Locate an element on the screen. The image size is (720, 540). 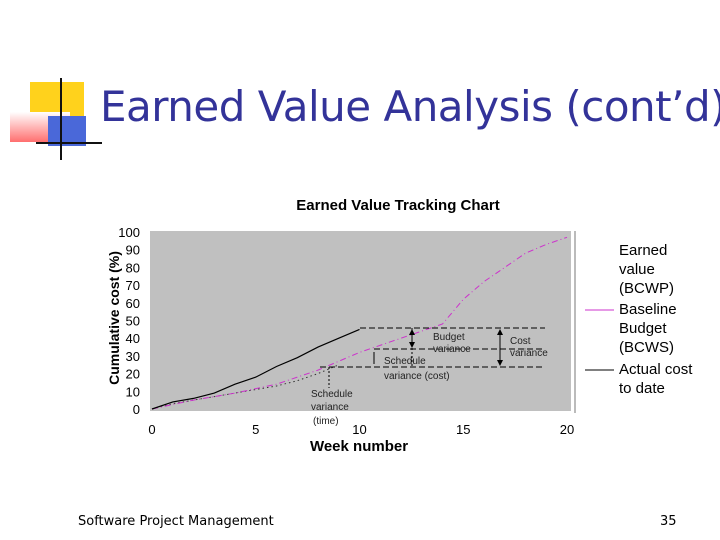
y-tick-label: 10 is located at coordinates (133, 391).